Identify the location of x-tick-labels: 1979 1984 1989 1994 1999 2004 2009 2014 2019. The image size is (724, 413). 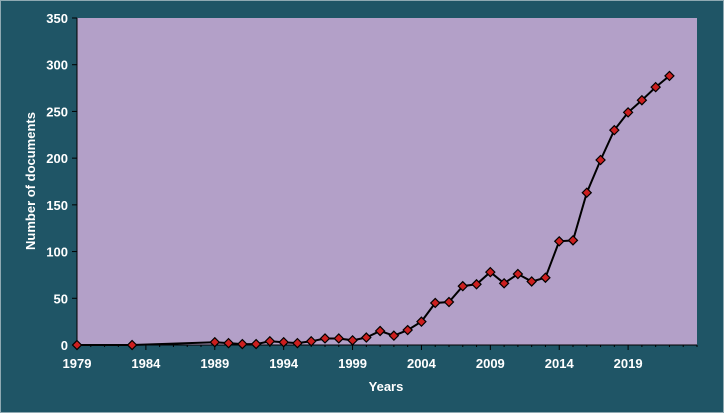
(353, 363).